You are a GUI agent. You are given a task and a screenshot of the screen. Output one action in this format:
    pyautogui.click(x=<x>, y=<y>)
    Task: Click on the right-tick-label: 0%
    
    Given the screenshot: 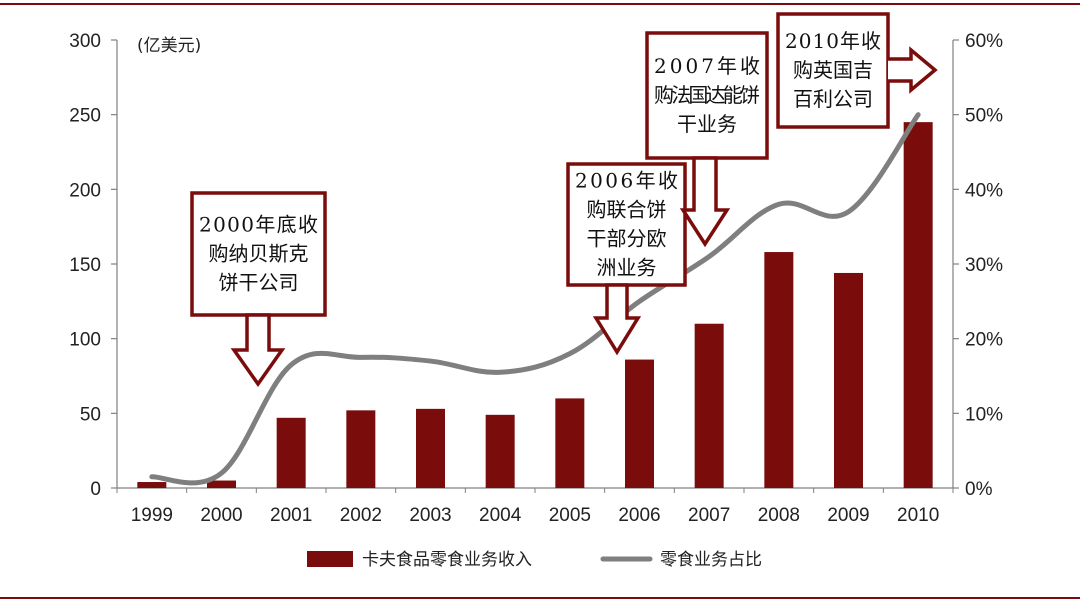 What is the action you would take?
    pyautogui.click(x=979, y=489)
    